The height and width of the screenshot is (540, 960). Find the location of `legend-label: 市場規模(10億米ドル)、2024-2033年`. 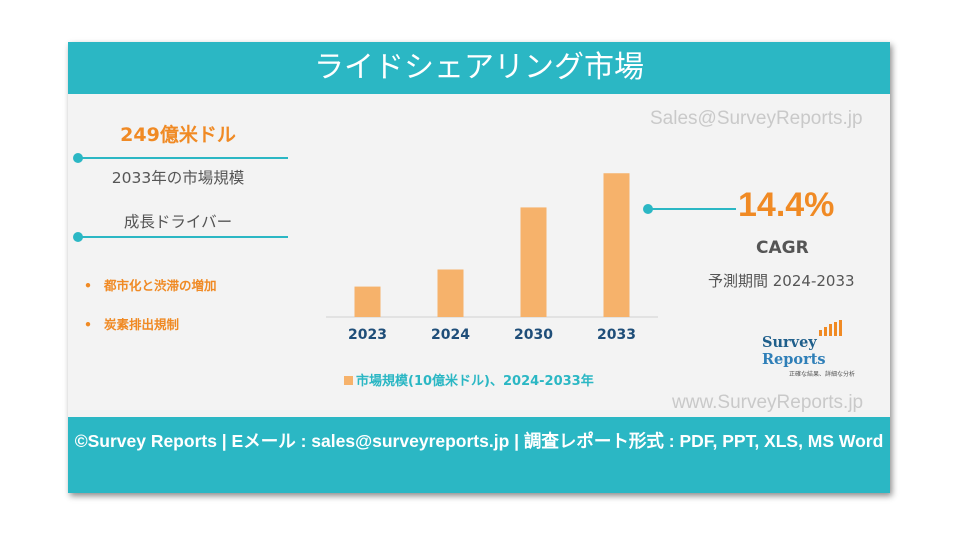

legend-label: 市場規模(10億米ドル)、2024-2033年 is located at coordinates (475, 381).